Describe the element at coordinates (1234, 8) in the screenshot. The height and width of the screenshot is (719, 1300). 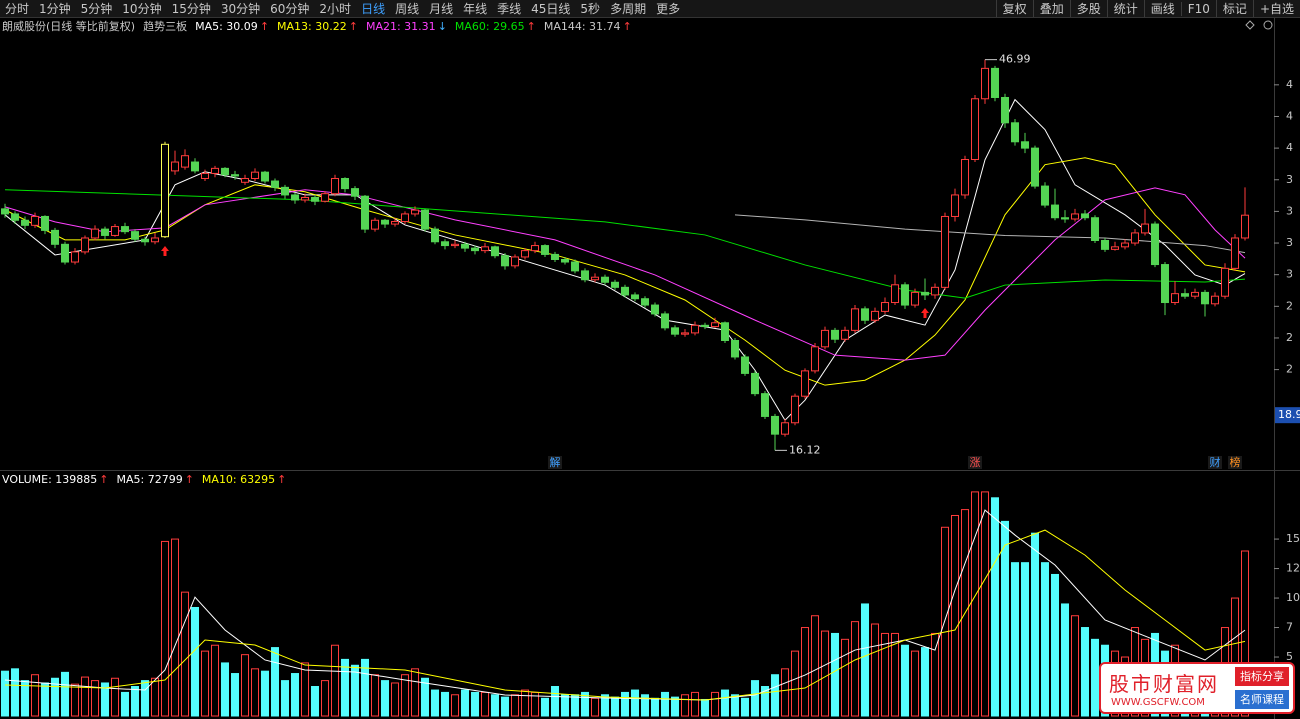
I see `tool-button: 标记` at that location.